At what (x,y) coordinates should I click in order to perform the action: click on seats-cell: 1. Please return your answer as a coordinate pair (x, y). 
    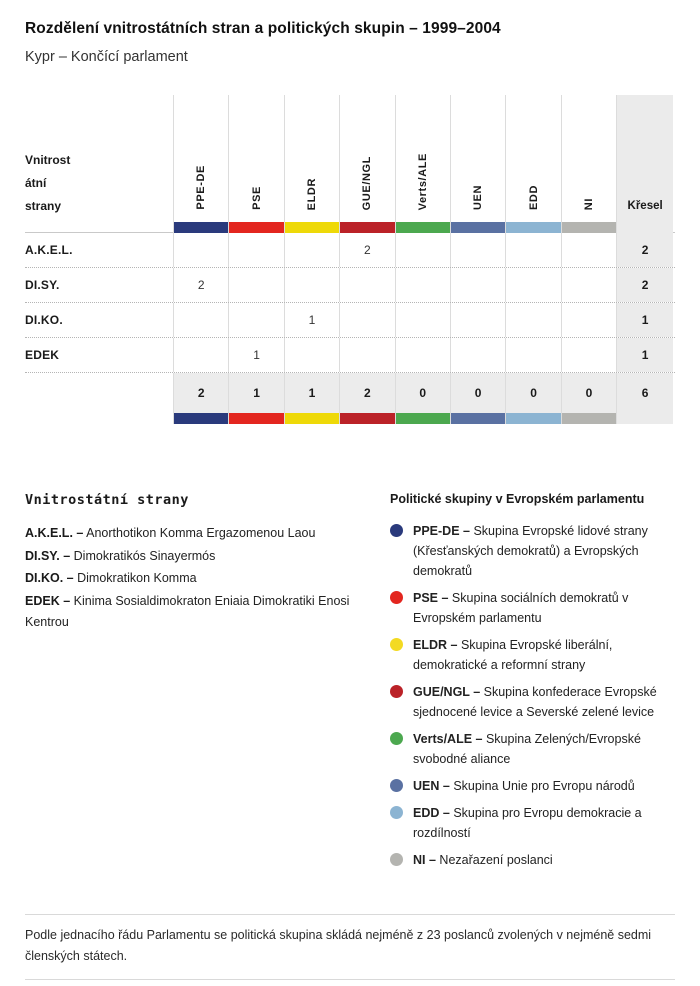
    Looking at the image, I should click on (645, 355).